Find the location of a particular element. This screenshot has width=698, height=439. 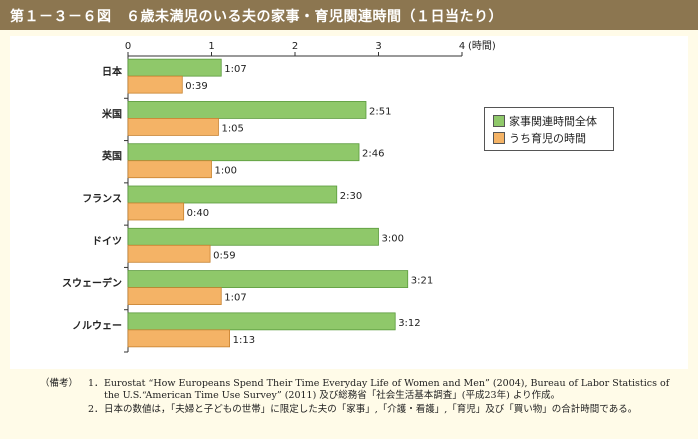

note-number-2: 2． is located at coordinates (96, 409).